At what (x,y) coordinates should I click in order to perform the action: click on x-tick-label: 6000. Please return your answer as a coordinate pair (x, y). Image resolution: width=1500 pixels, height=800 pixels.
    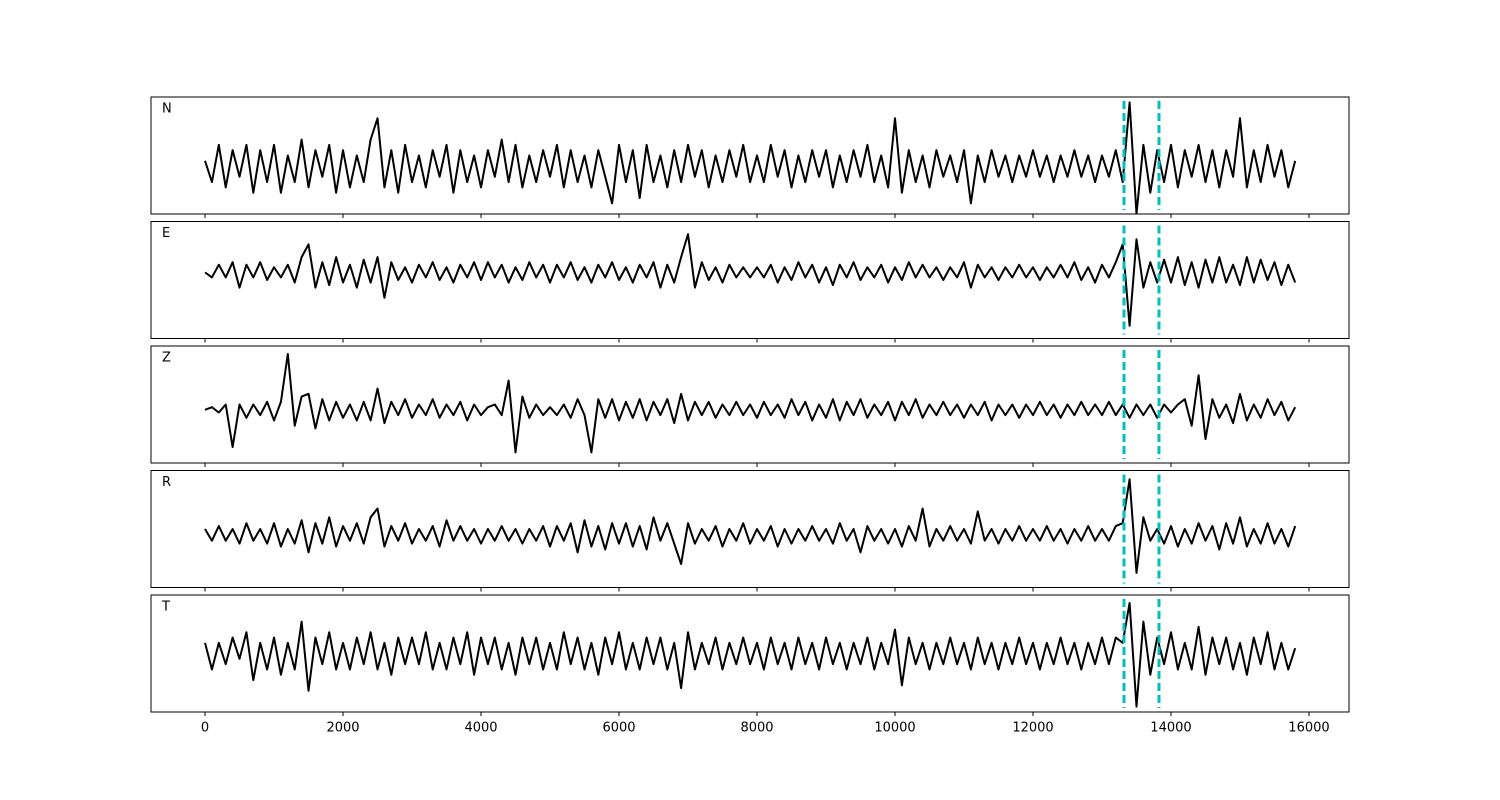
    Looking at the image, I should click on (618, 728).